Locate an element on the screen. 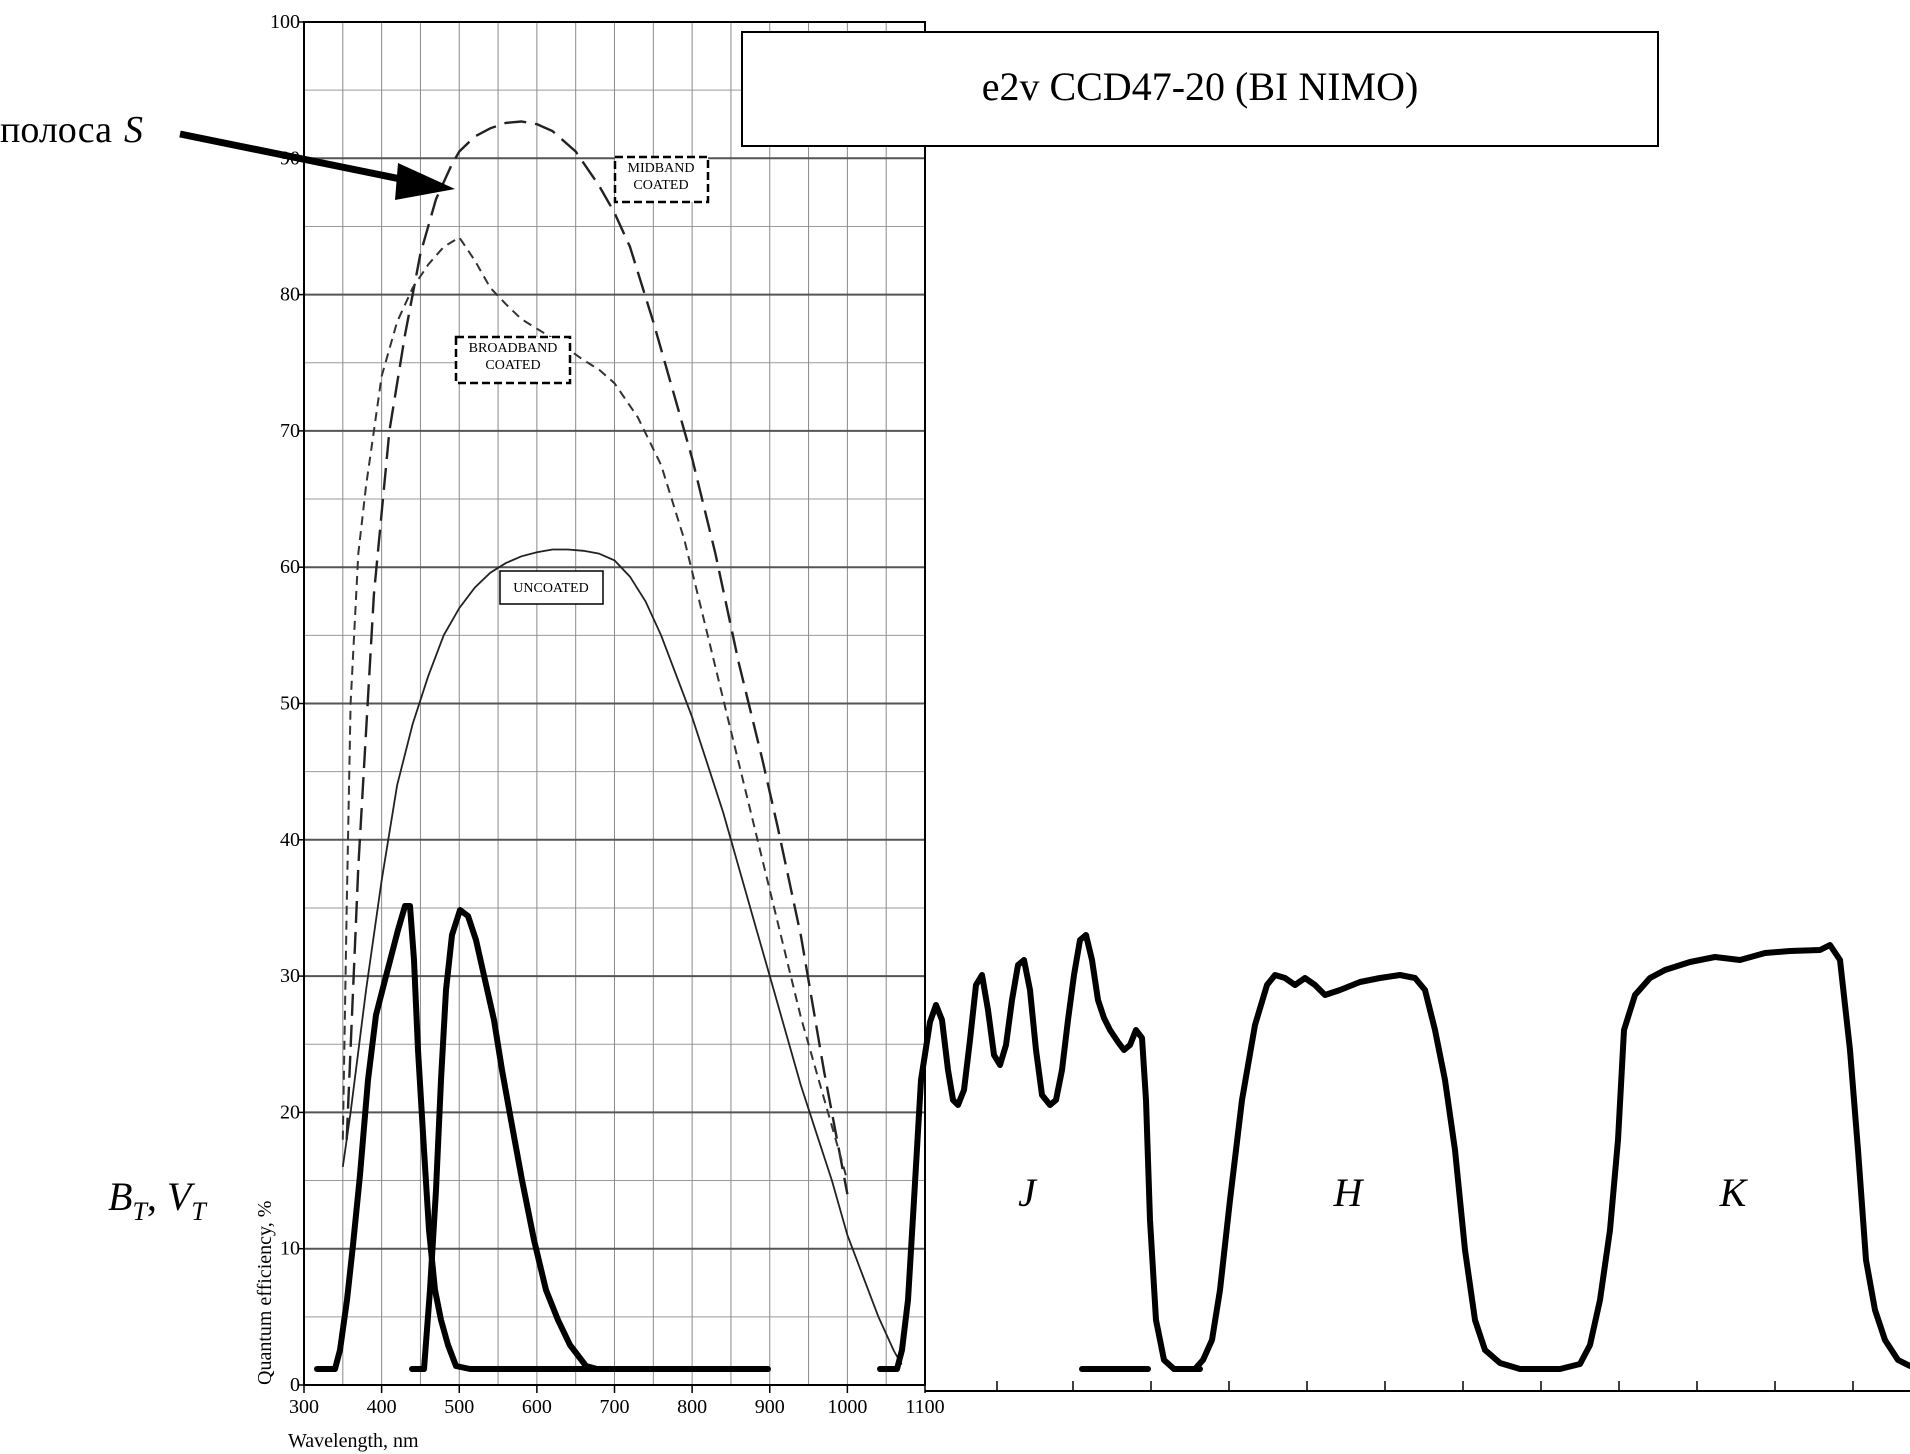 The image size is (1910, 1454). label-line: MIDBAND is located at coordinates (661, 168).